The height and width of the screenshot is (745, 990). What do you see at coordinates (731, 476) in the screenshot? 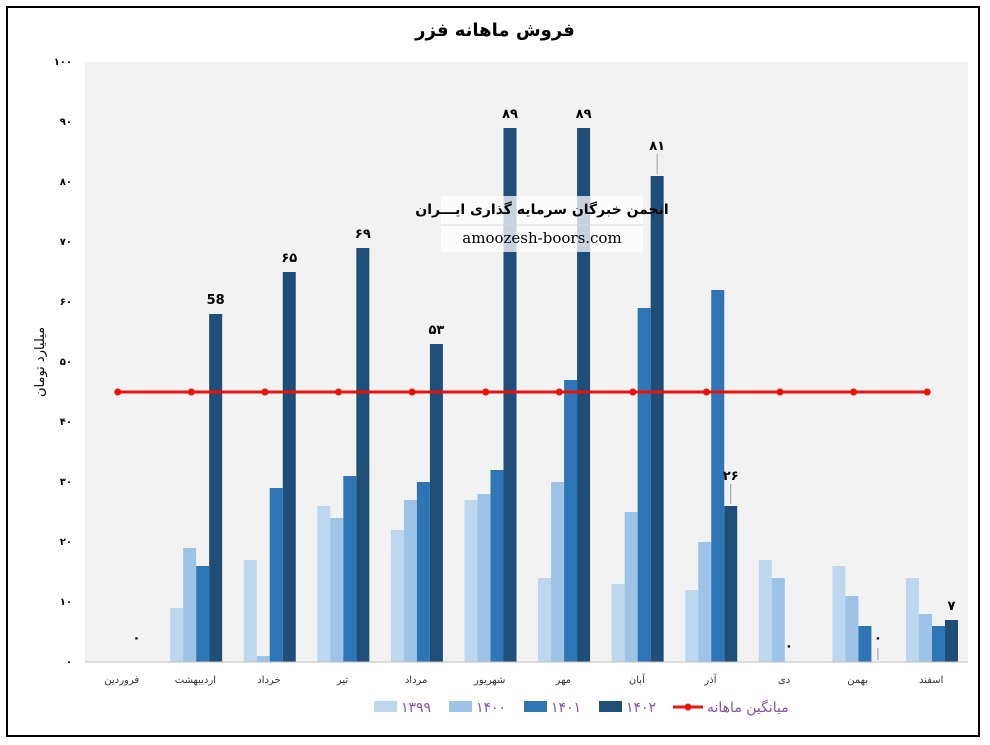
I see `data-label: ۲۶` at bounding box center [731, 476].